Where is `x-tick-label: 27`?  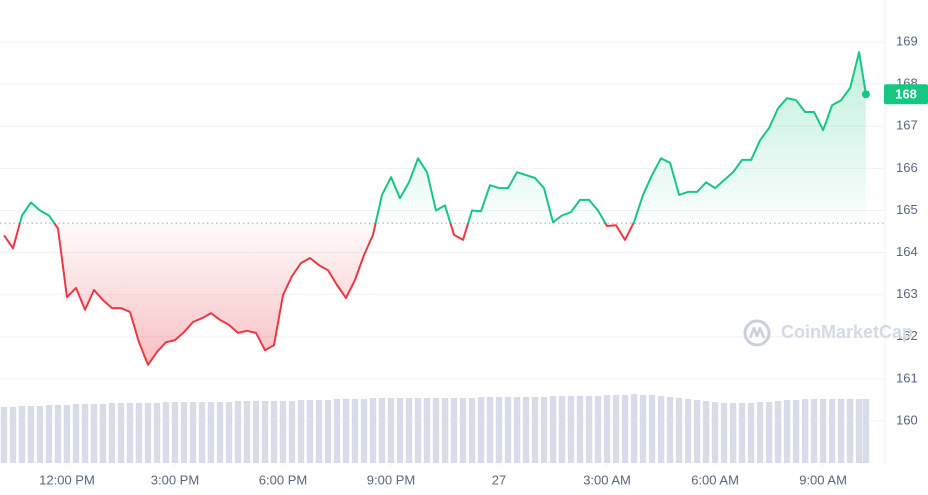
x-tick-label: 27 is located at coordinates (499, 479).